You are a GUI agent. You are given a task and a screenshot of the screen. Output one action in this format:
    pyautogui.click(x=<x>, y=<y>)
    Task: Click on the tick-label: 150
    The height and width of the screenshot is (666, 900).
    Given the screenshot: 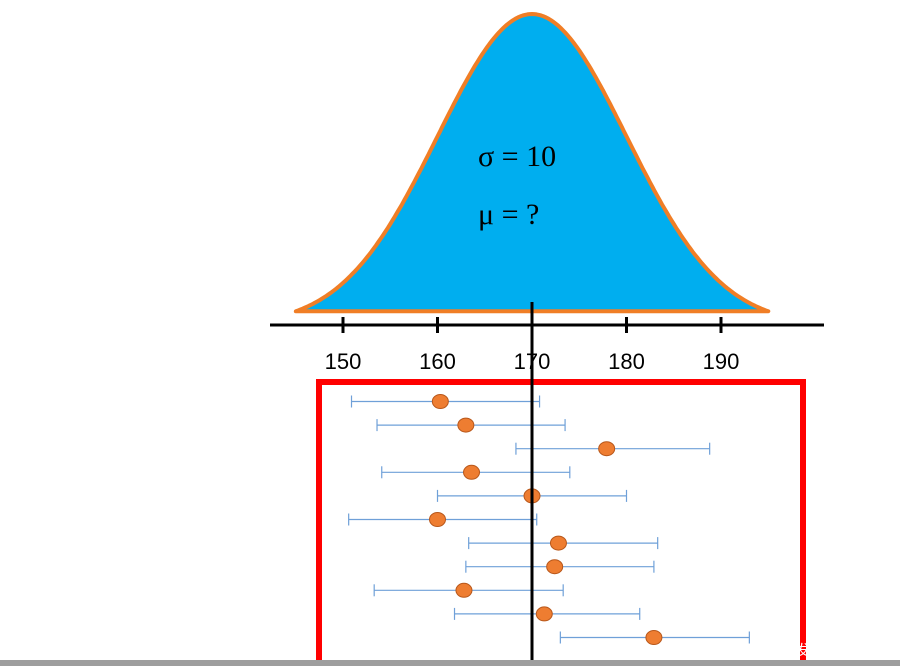 What is the action you would take?
    pyautogui.click(x=343, y=361)
    